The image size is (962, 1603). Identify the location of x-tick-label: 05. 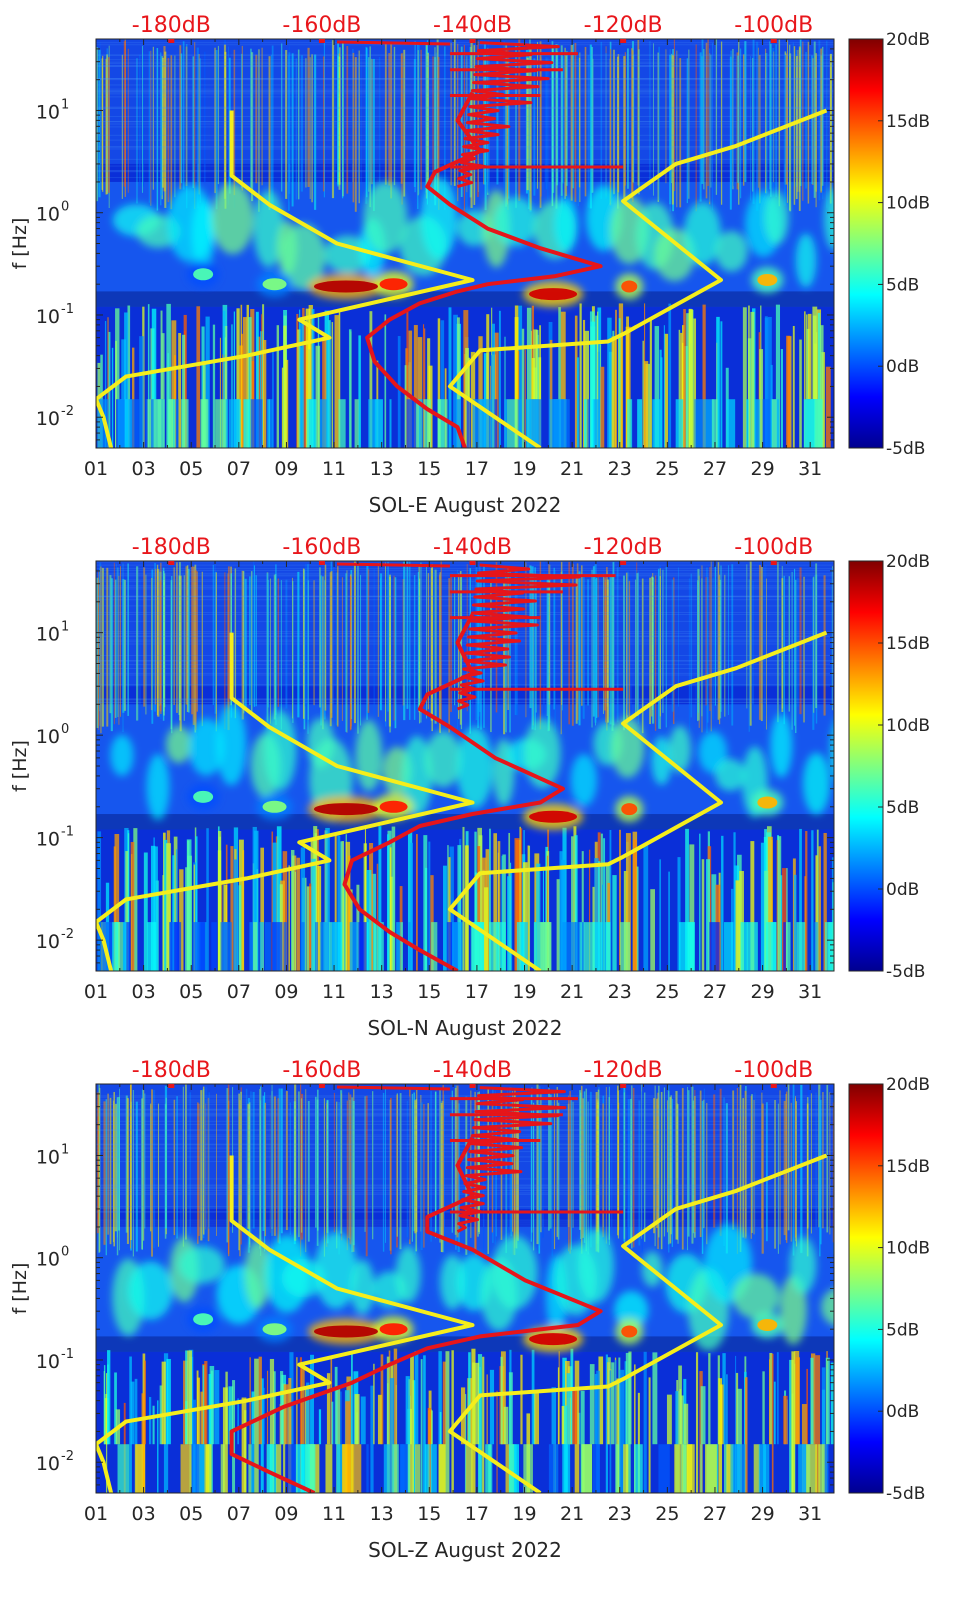
(191, 469).